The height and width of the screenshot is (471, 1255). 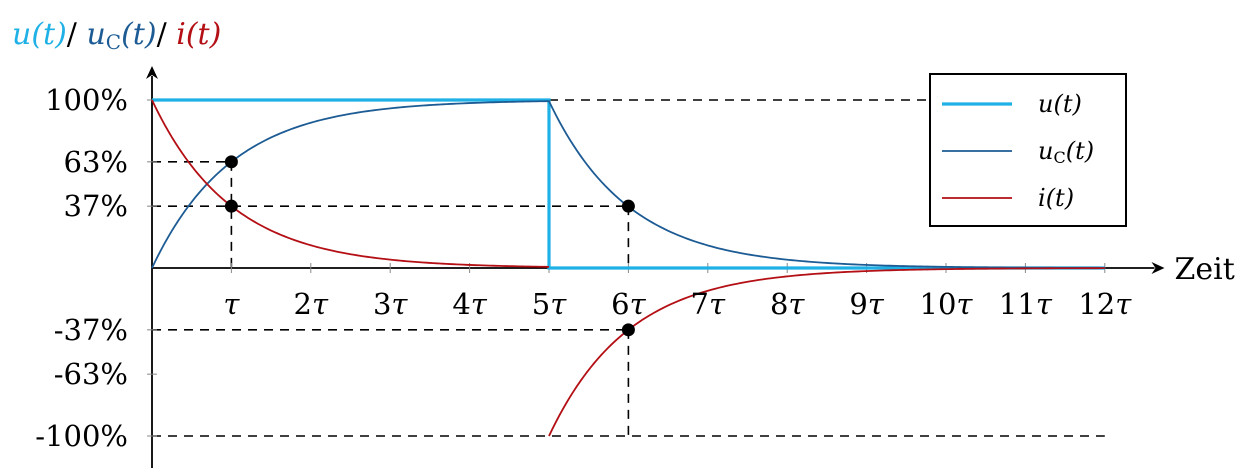 I want to click on legend-label-base: i, so click(x=1042, y=198).